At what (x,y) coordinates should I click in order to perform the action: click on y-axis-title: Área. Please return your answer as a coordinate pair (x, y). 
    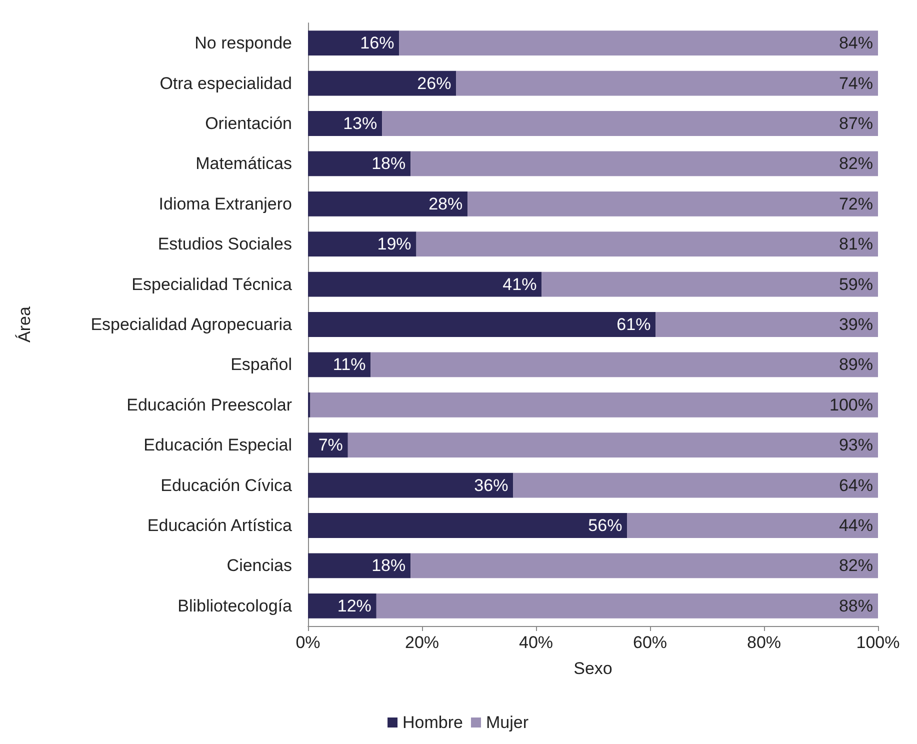
    Looking at the image, I should click on (24, 324).